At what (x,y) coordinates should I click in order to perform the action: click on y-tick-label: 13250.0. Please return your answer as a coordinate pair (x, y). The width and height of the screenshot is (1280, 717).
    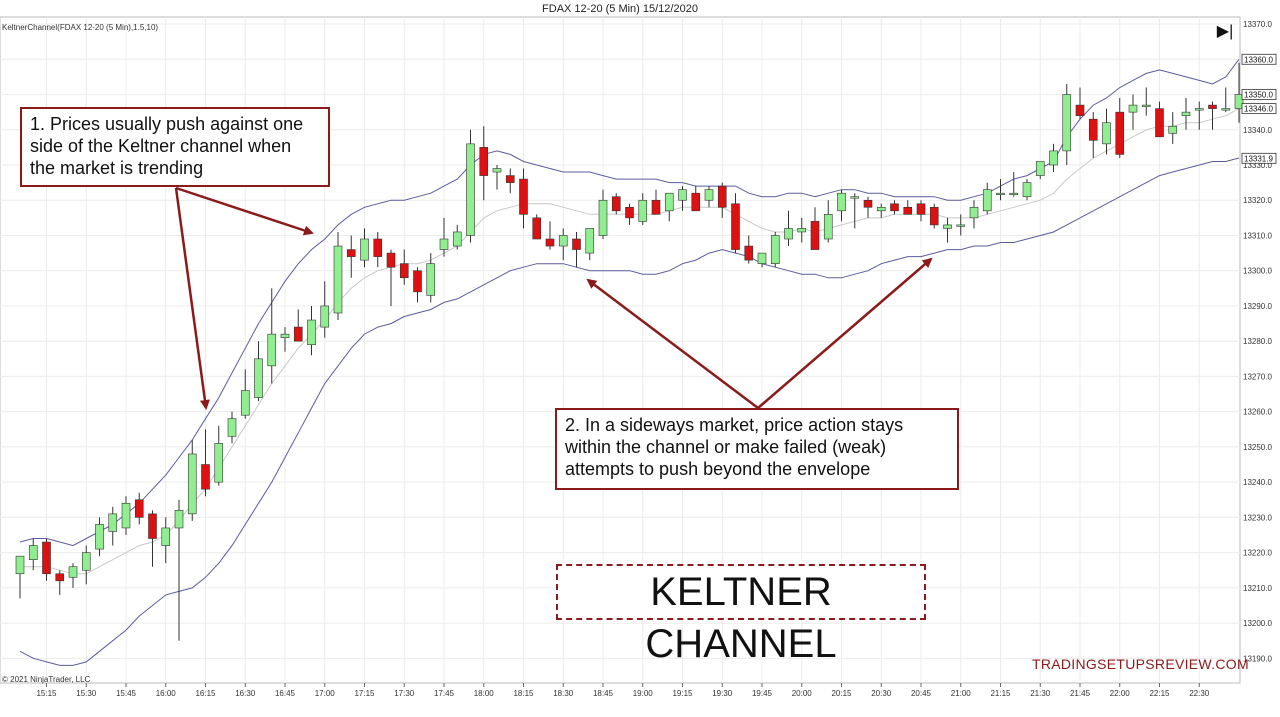
    Looking at the image, I should click on (1257, 447).